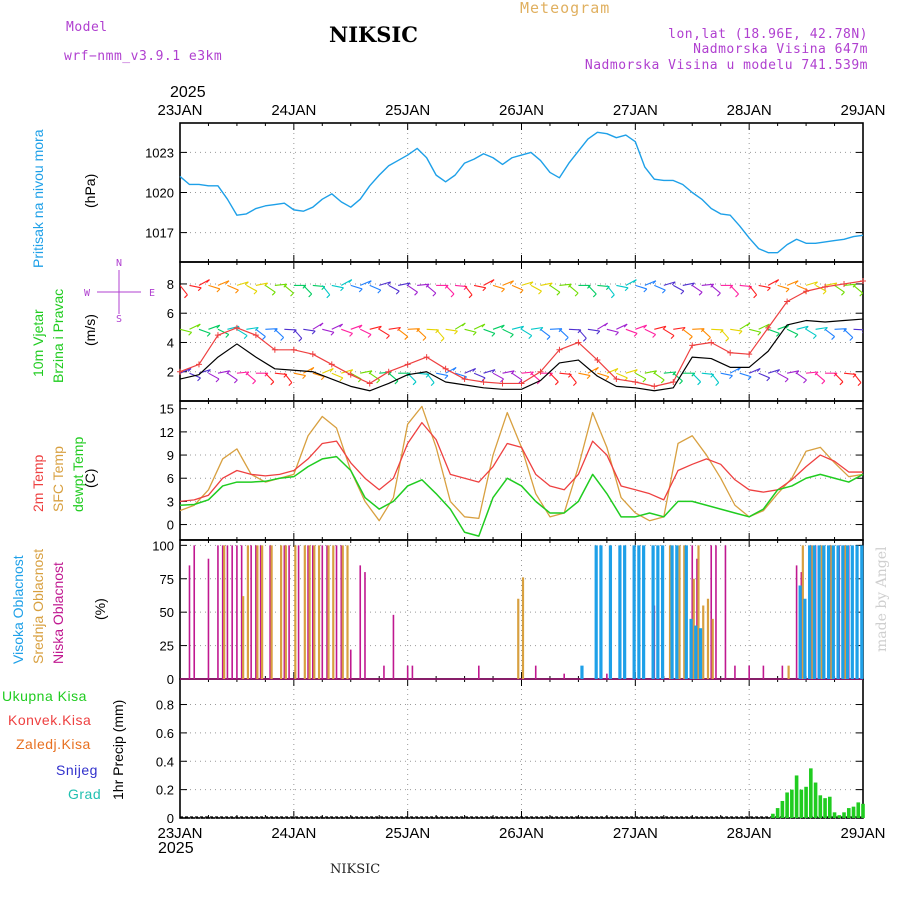 Image resolution: width=900 pixels, height=900 pixels. I want to click on wind-gust-line, so click(521, 333).